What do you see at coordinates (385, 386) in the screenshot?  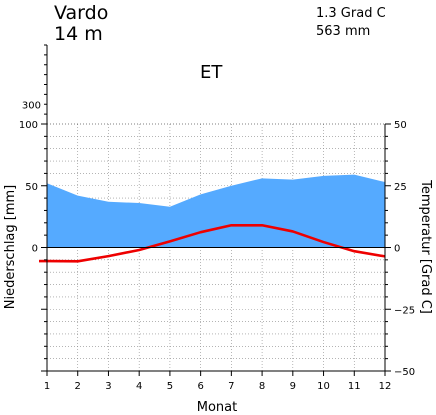 I see `x-tick-label: 12` at bounding box center [385, 386].